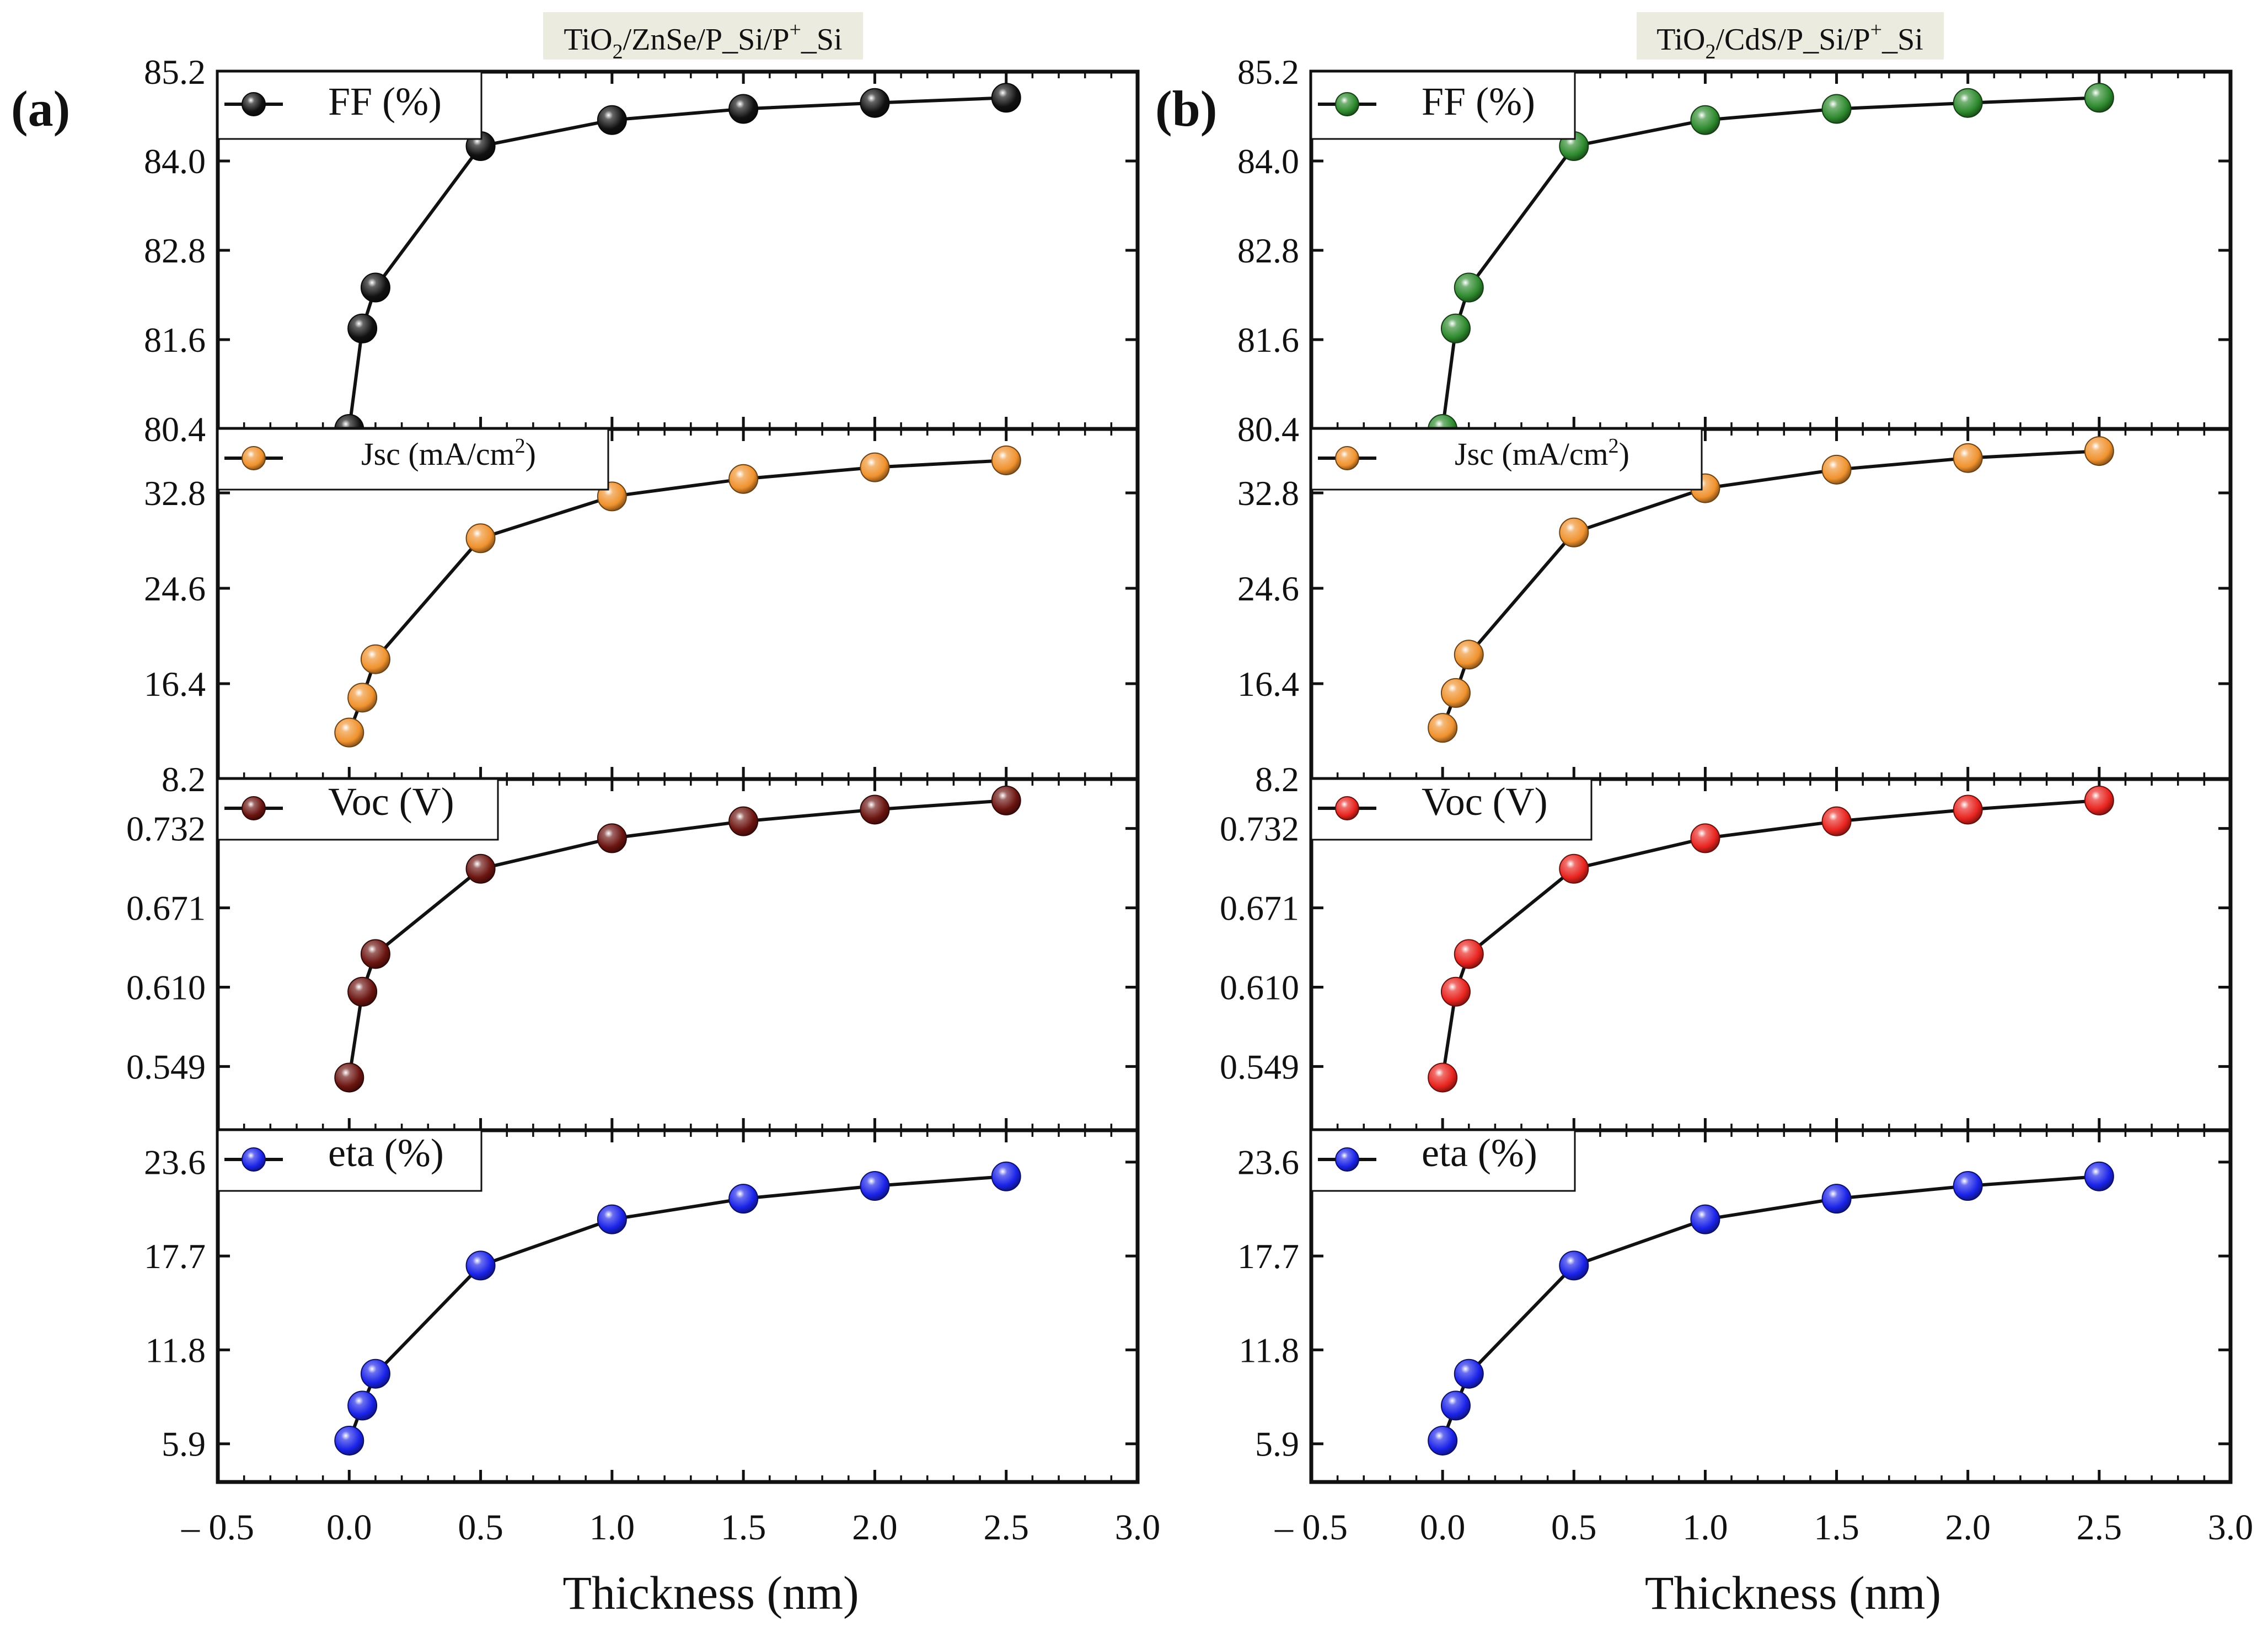  What do you see at coordinates (40, 108) in the screenshot?
I see `panel-letter: (a)` at bounding box center [40, 108].